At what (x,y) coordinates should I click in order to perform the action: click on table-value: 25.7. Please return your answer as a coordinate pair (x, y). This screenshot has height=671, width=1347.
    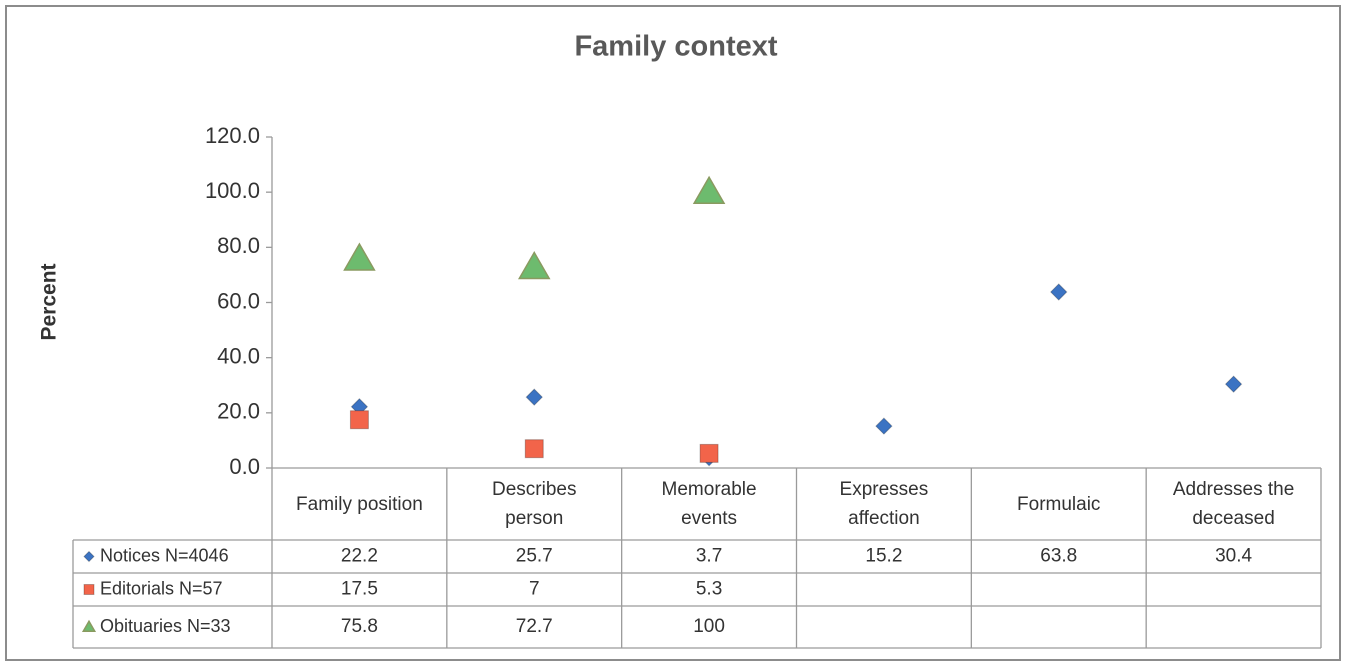
    Looking at the image, I should click on (534, 556).